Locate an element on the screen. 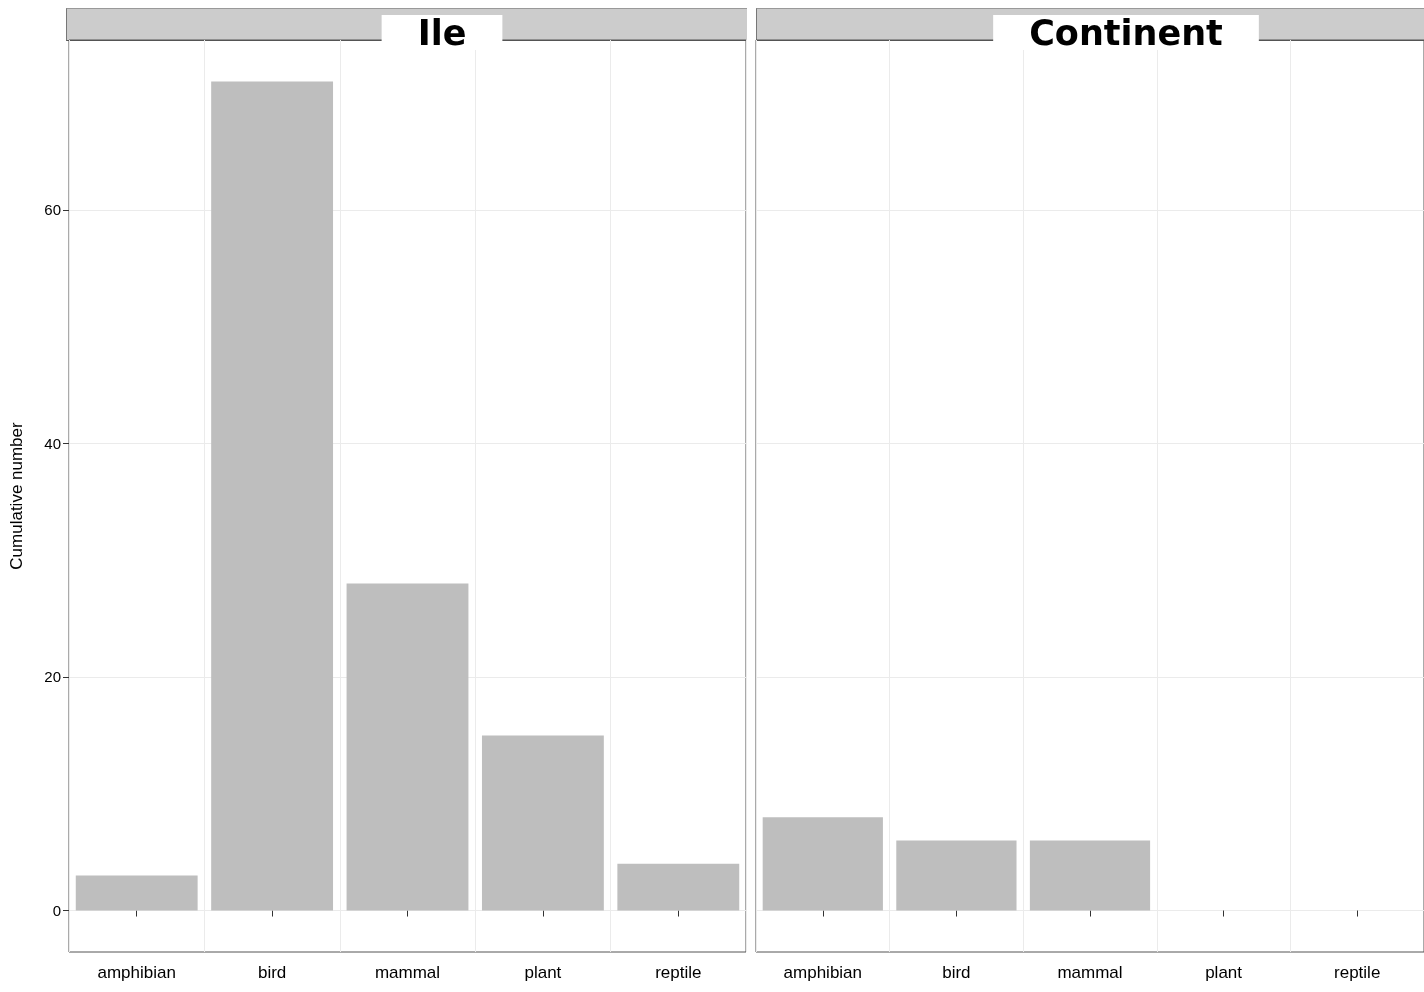 The height and width of the screenshot is (992, 1424). y-tick-label: 40 is located at coordinates (52, 443).